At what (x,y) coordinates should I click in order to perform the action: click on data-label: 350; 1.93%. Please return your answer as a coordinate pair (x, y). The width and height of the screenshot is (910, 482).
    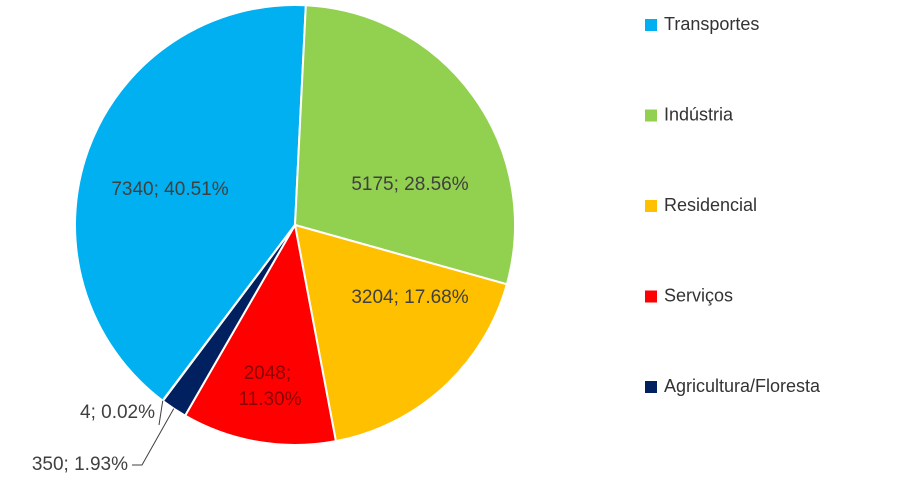
    Looking at the image, I should click on (80, 464).